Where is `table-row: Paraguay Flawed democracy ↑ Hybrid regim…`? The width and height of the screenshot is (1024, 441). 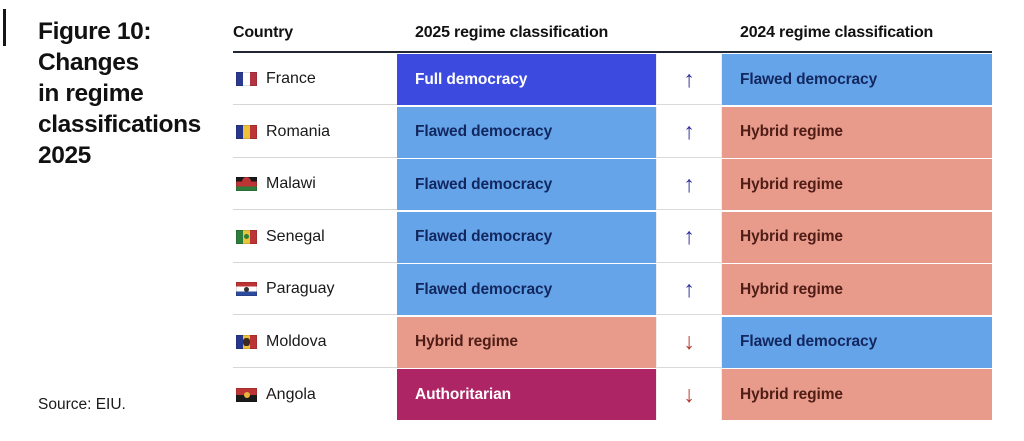 table-row: Paraguay Flawed democracy ↑ Hybrid regim… is located at coordinates (612, 289).